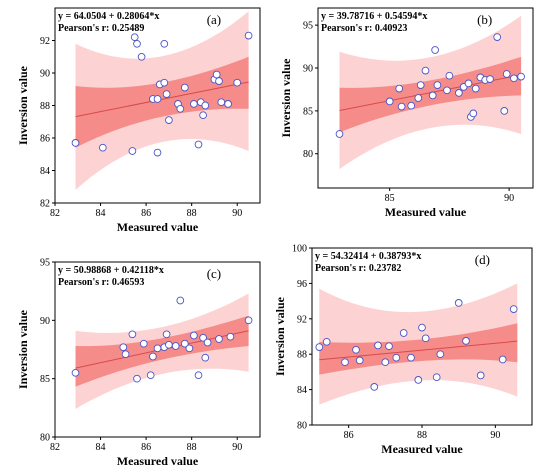  What do you see at coordinates (101, 28) in the screenshot?
I see `pearson-r: Pearson's r: 0.25489` at bounding box center [101, 28].